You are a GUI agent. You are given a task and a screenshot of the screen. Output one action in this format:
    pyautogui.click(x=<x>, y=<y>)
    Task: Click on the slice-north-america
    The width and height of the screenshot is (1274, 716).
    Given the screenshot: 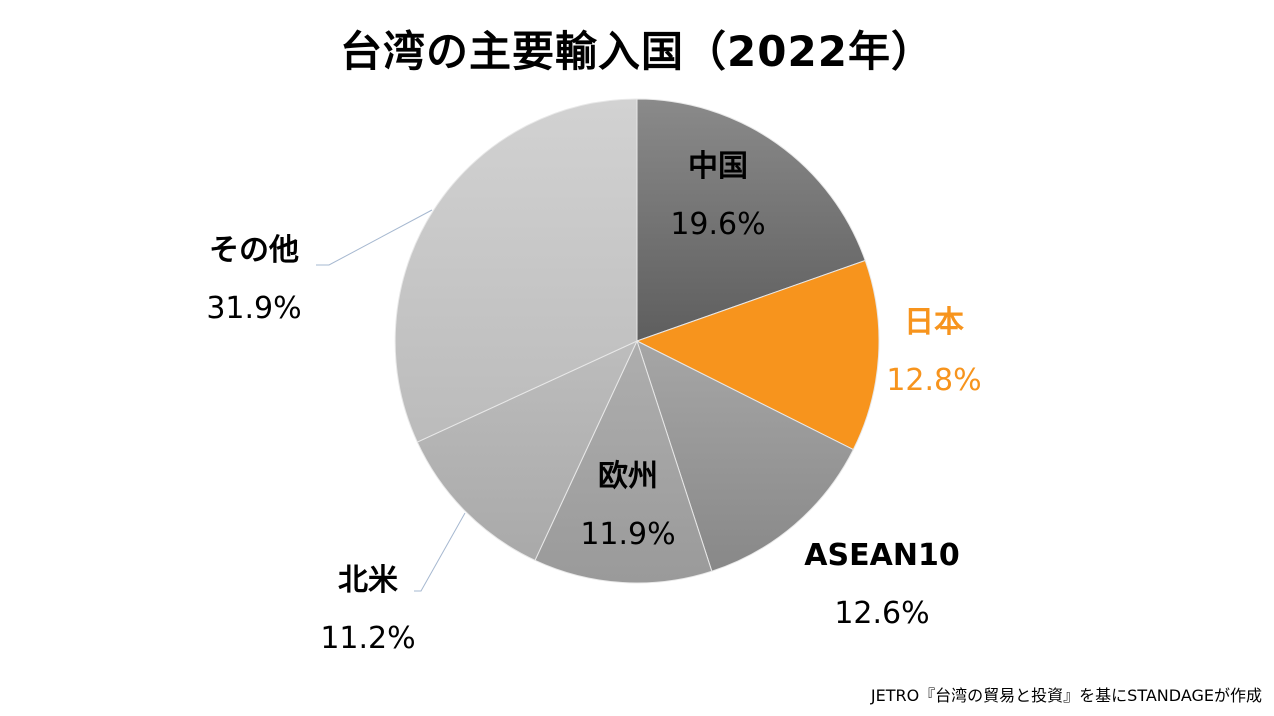 What is the action you would take?
    pyautogui.click(x=527, y=450)
    